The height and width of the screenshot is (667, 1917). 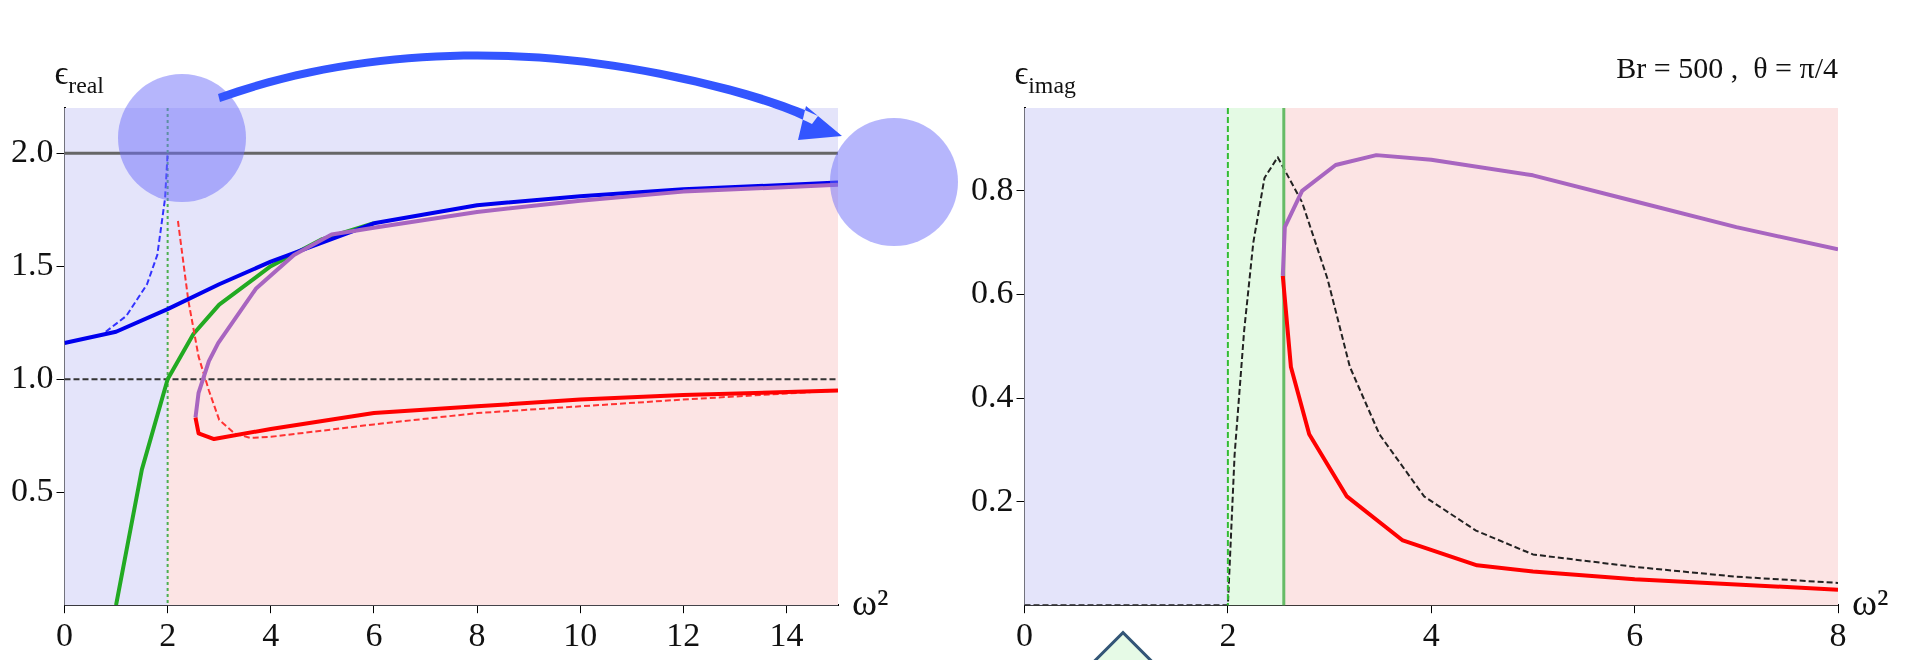 I want to click on y-tick-label: 0.2, so click(x=992, y=499).